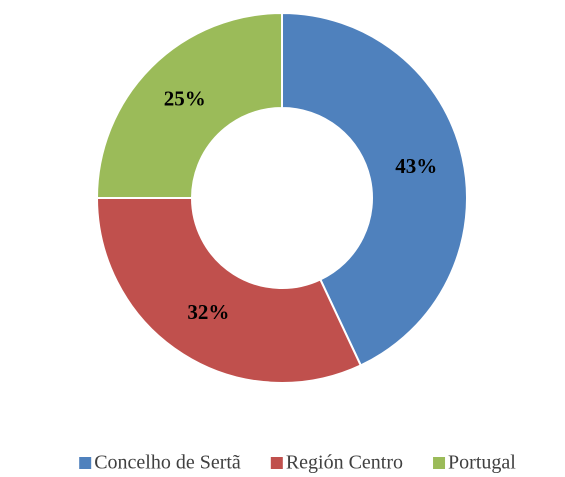 This screenshot has height=477, width=565. I want to click on legend-label: Portugal, so click(482, 463).